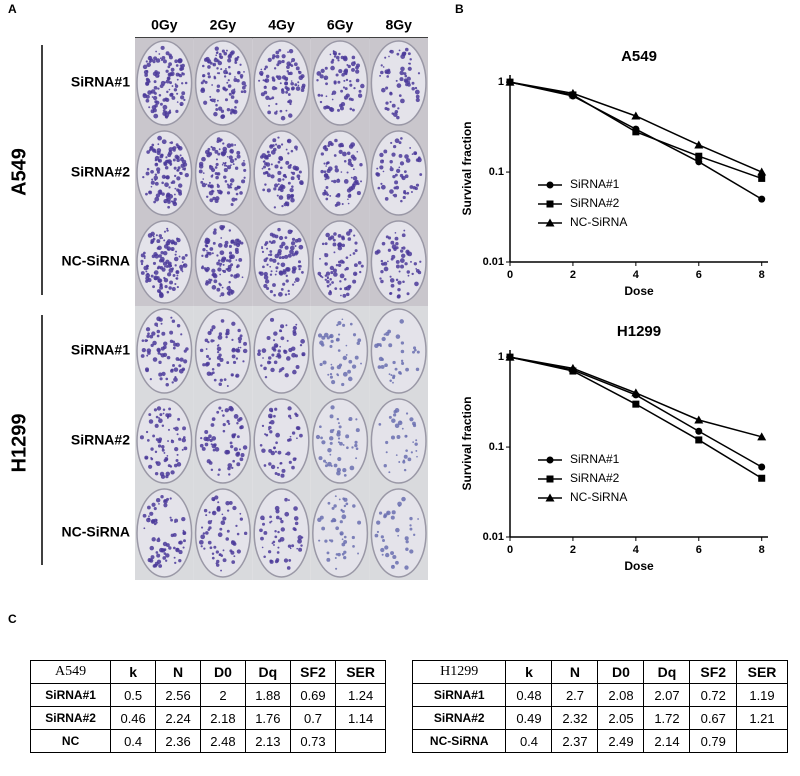  I want to click on y-tick-label: 0.01, so click(493, 262).